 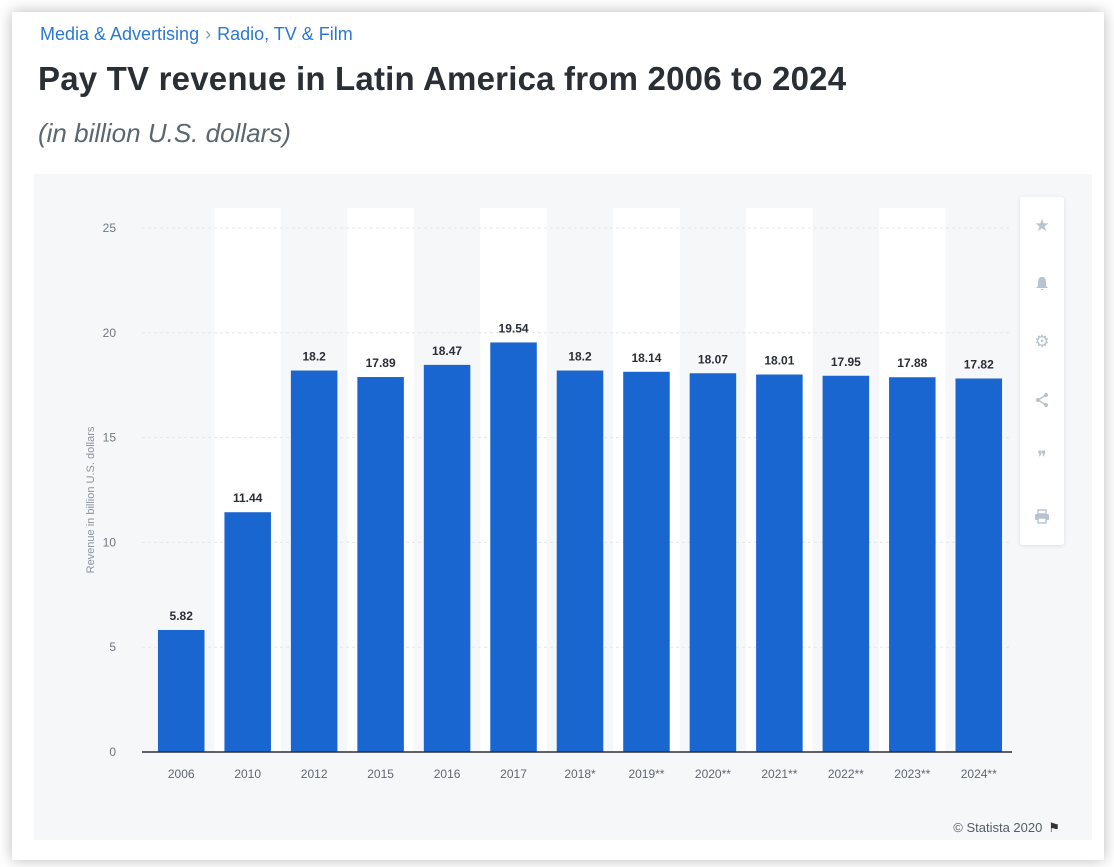 What do you see at coordinates (779, 774) in the screenshot?
I see `x-tick-label: 2021**` at bounding box center [779, 774].